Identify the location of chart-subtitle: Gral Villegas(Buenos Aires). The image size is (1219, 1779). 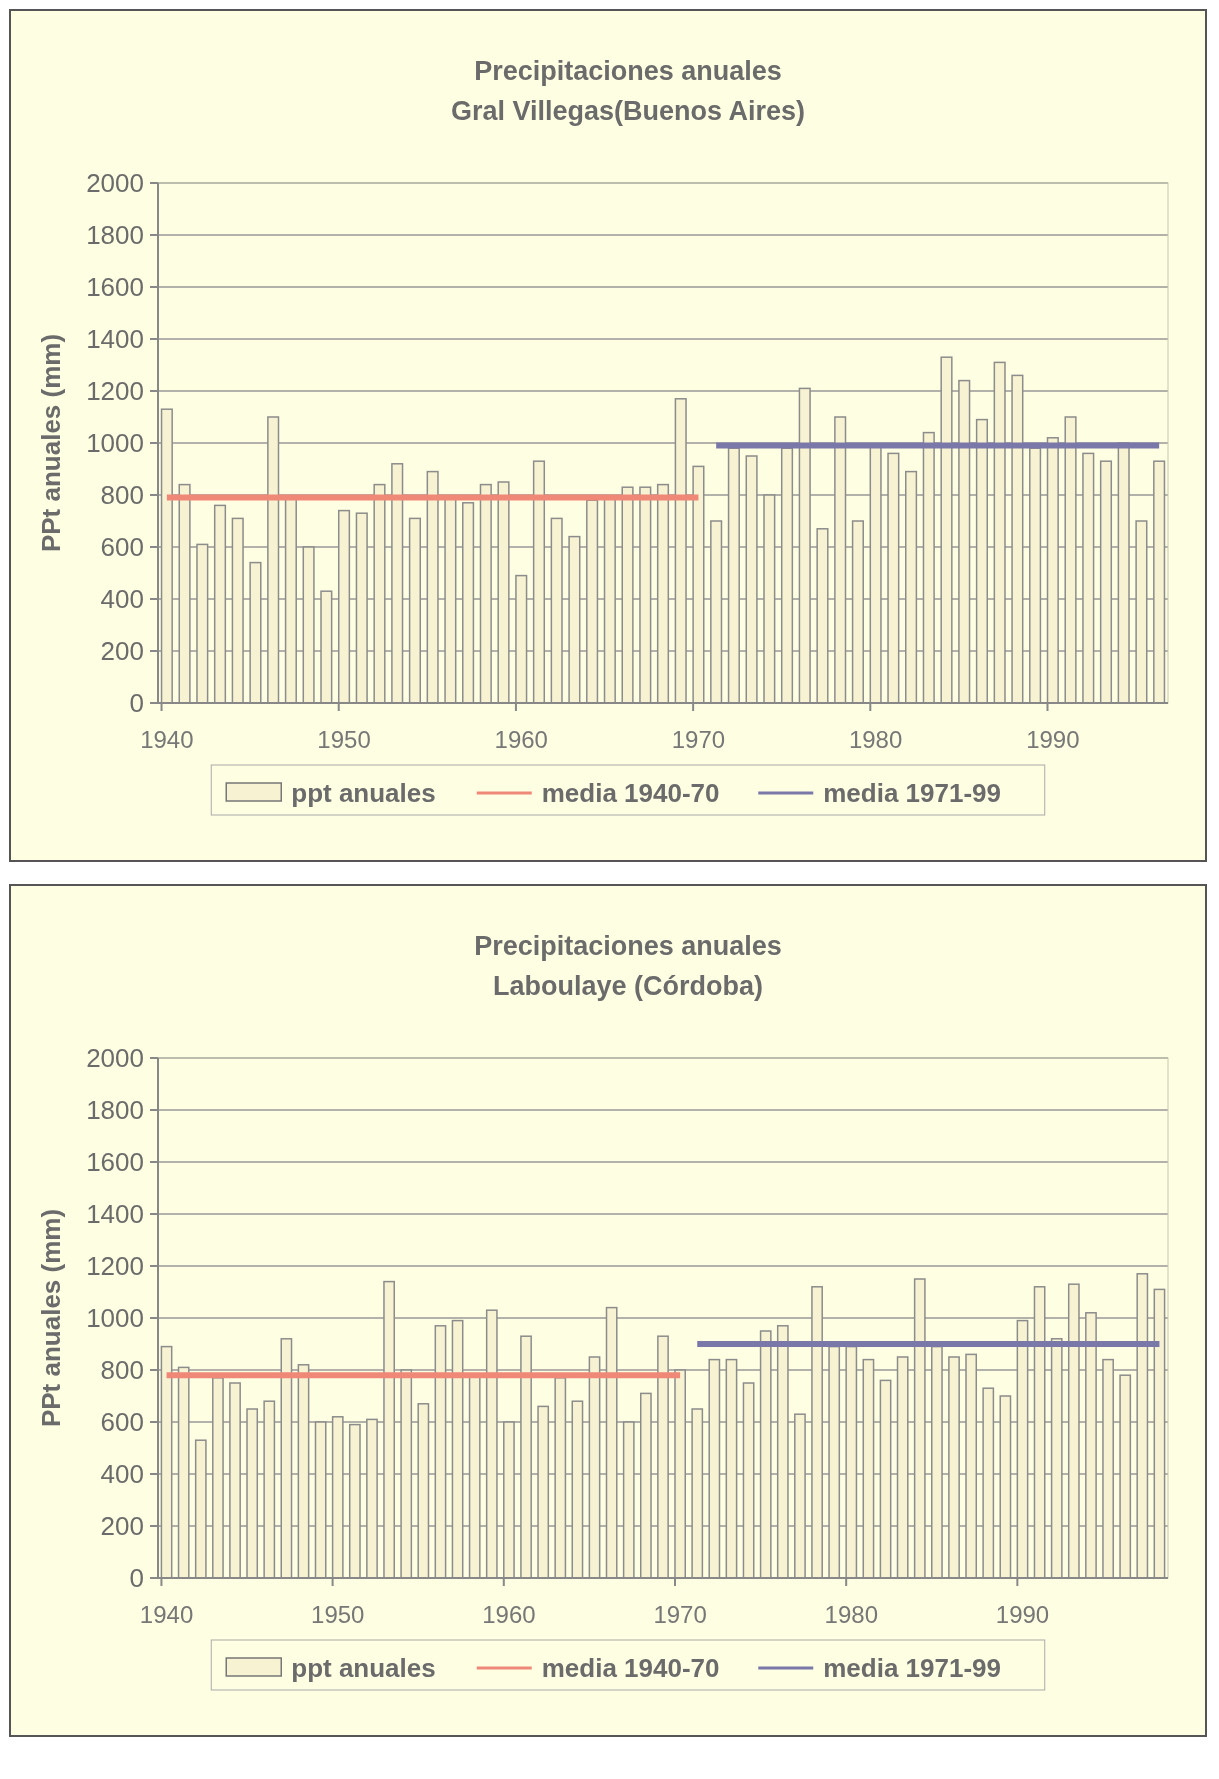
(628, 111).